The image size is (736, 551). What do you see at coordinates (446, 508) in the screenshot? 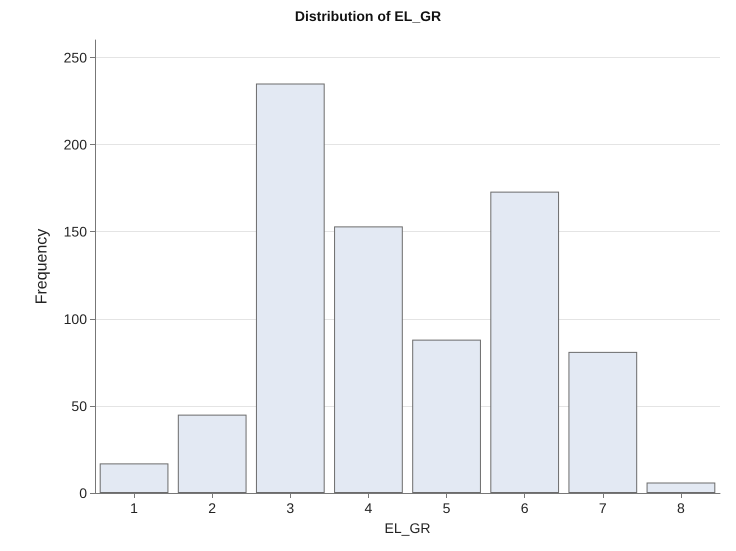
I see `x-tick-label: 5` at bounding box center [446, 508].